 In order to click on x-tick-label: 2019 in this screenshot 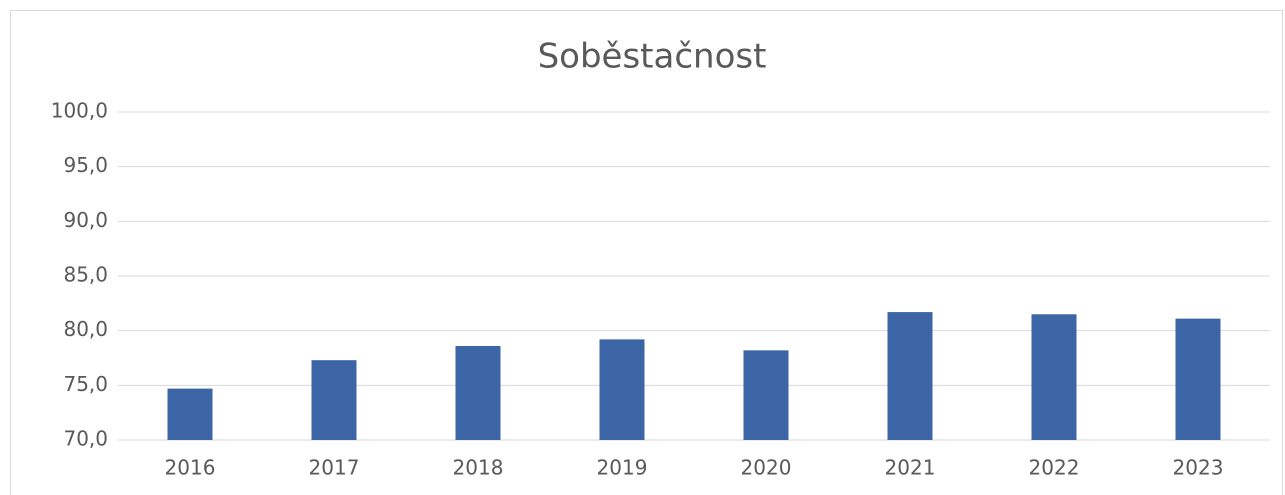, I will do `click(622, 468)`.